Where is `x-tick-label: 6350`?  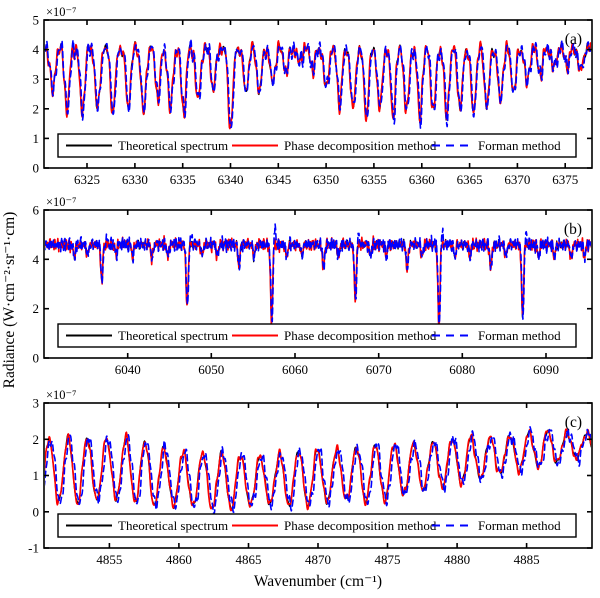 x-tick-label: 6350 is located at coordinates (326, 179).